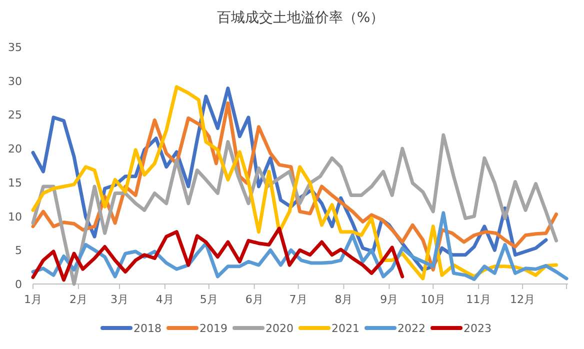  Describe the element at coordinates (280, 328) in the screenshot. I see `legend-label: 2020` at that location.